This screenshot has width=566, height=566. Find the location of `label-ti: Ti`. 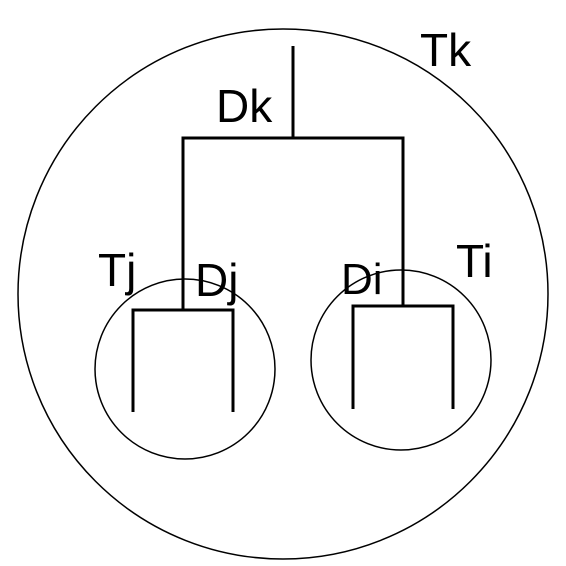

label-ti: Ti is located at coordinates (474, 261).